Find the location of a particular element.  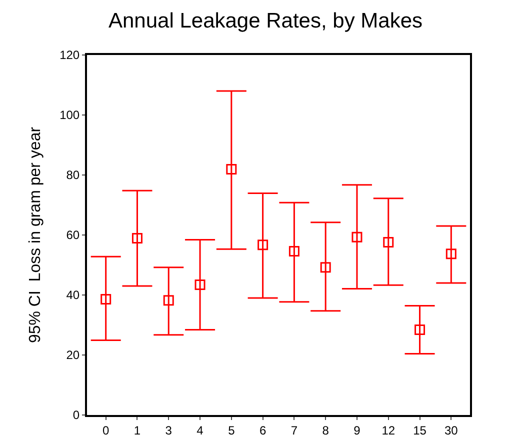

x-tick-label: 9 is located at coordinates (357, 430).